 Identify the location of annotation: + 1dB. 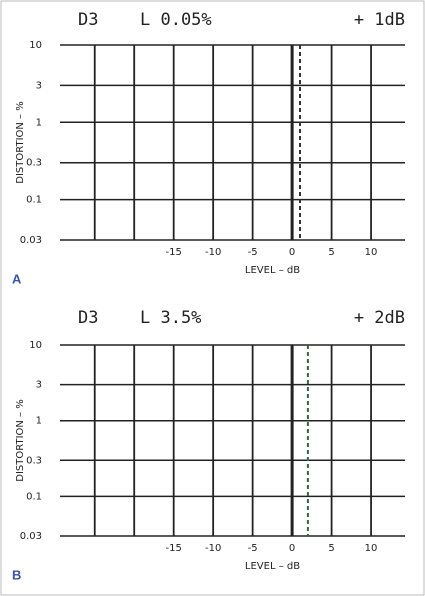
(379, 20).